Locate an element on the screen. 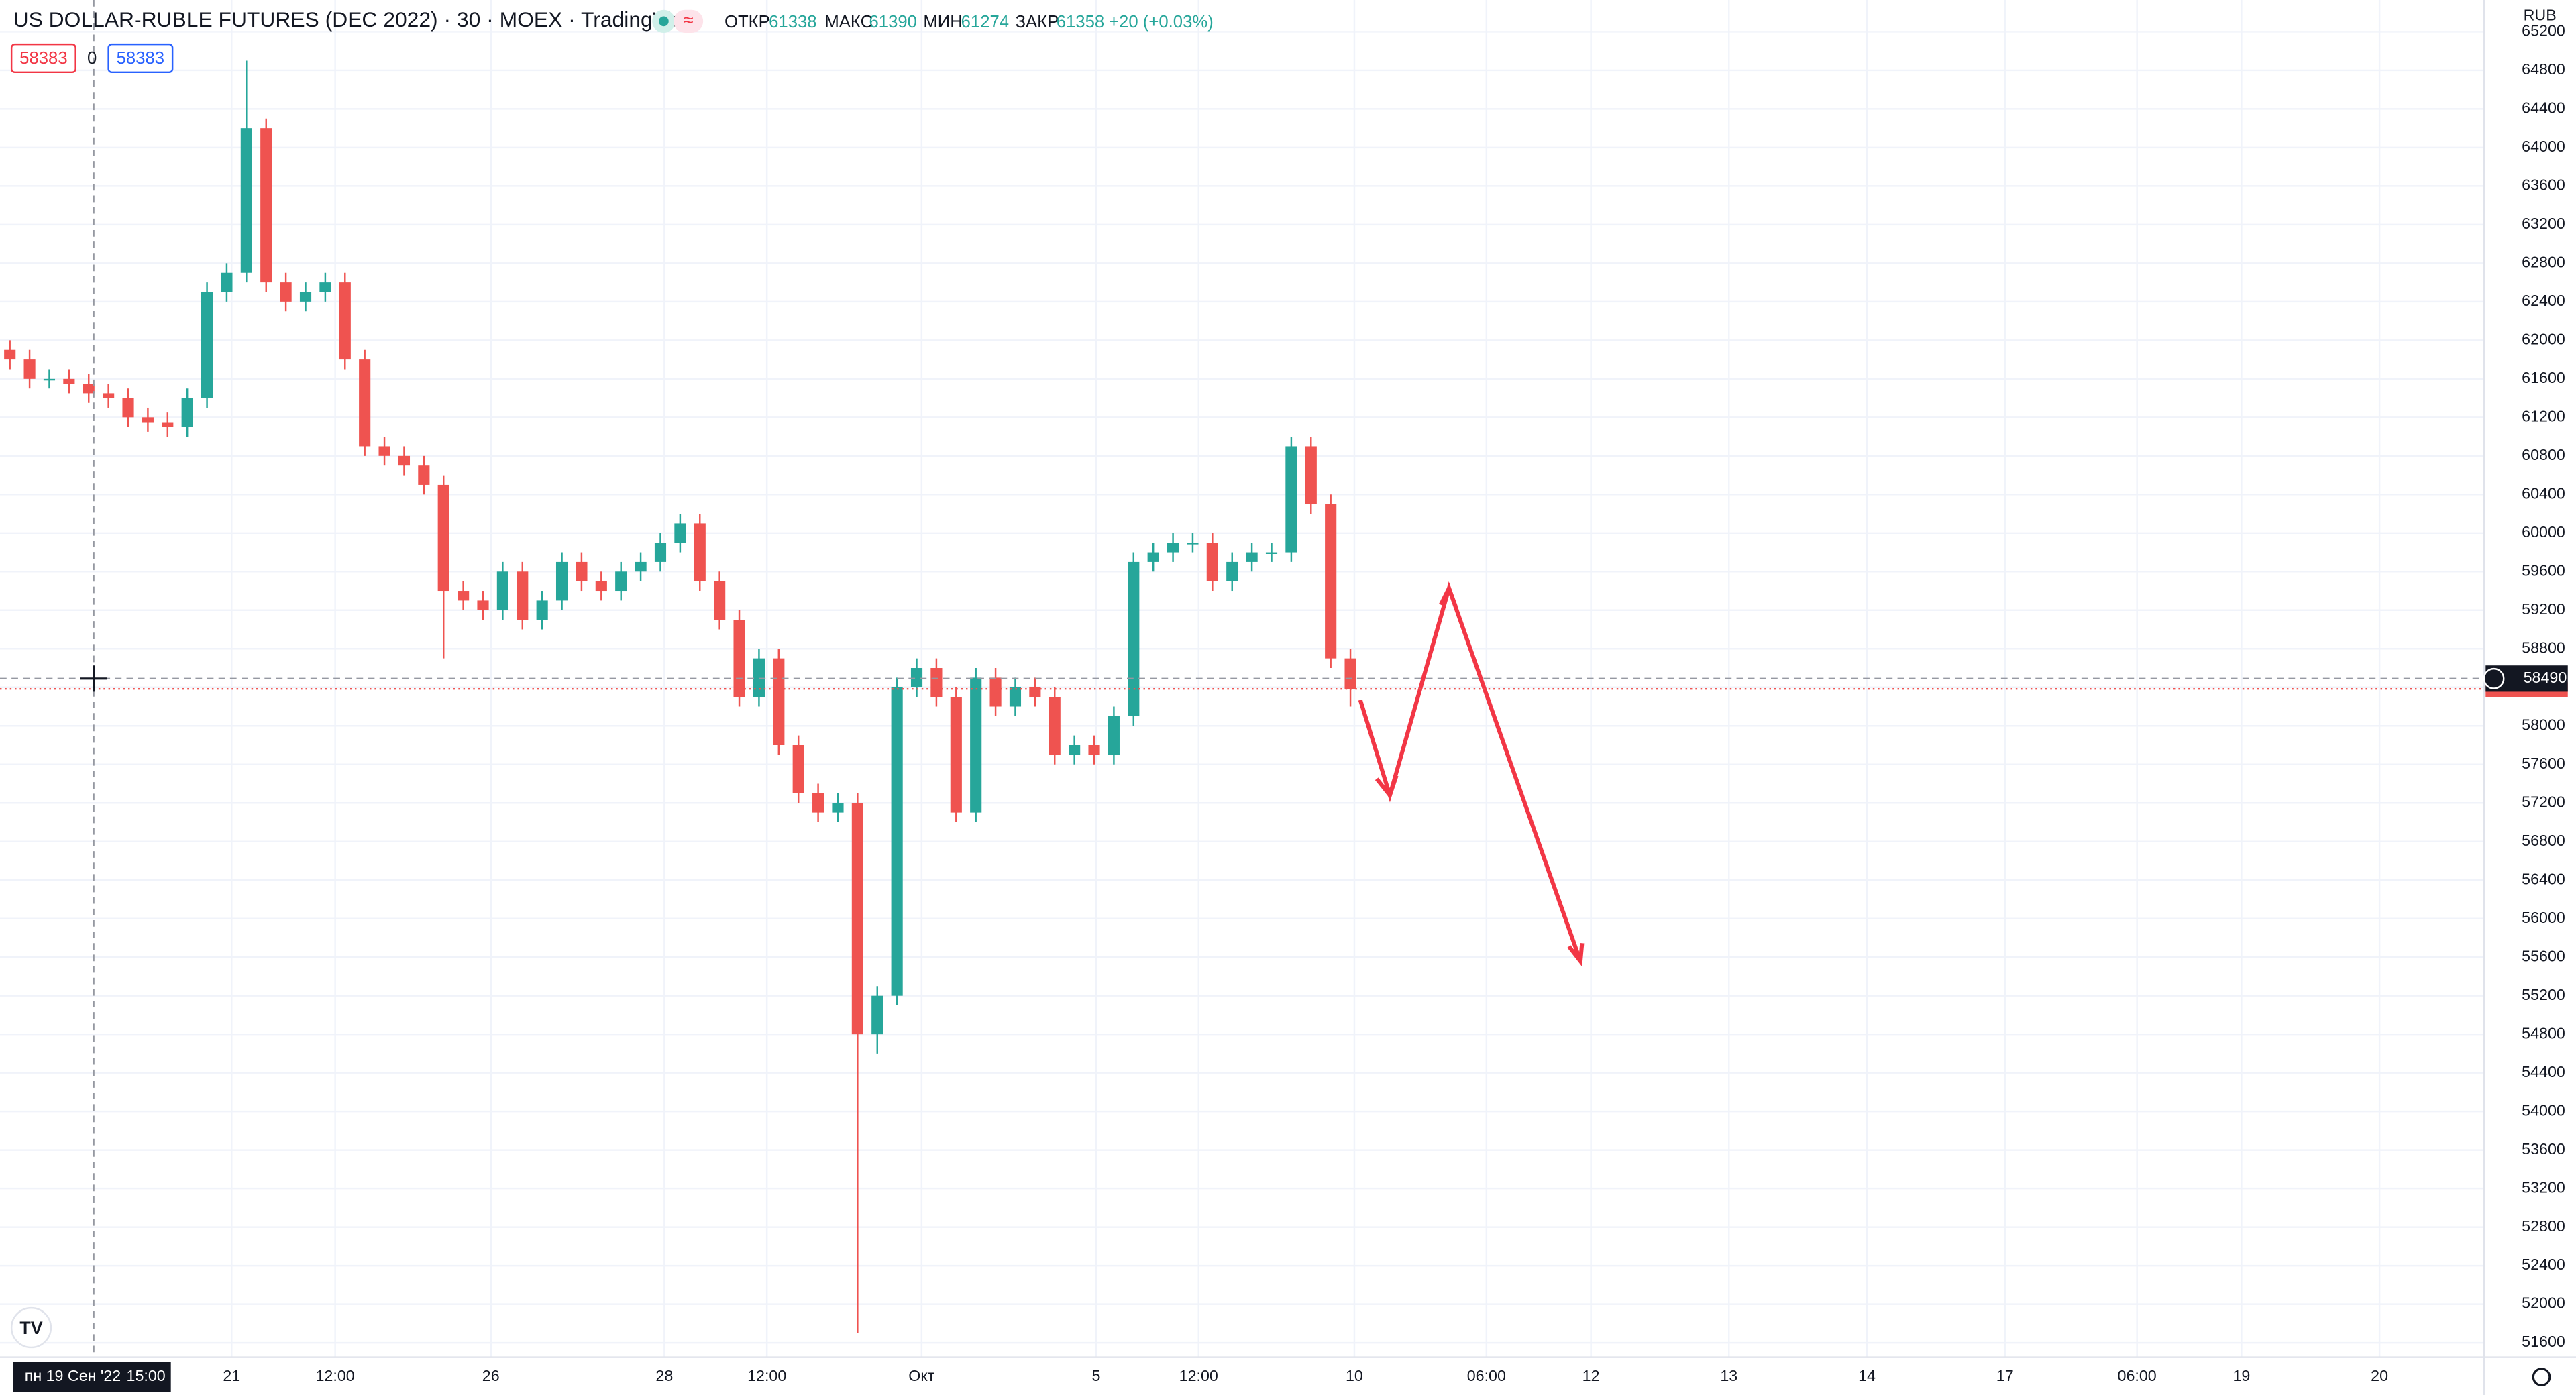 The image size is (2576, 1395). y-tick-label: 52000 is located at coordinates (2543, 1303).